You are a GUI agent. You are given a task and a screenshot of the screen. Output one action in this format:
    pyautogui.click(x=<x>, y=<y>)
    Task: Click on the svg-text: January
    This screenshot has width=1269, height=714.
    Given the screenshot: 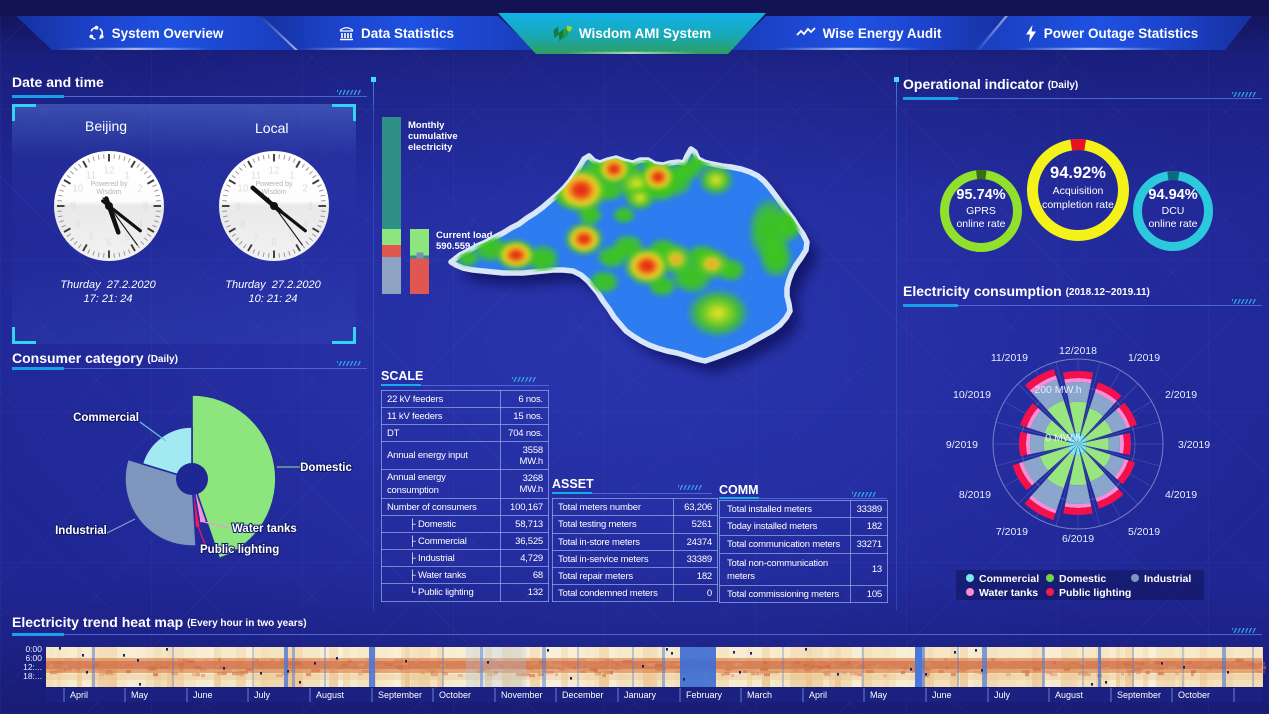 What is the action you would take?
    pyautogui.click(x=640, y=695)
    